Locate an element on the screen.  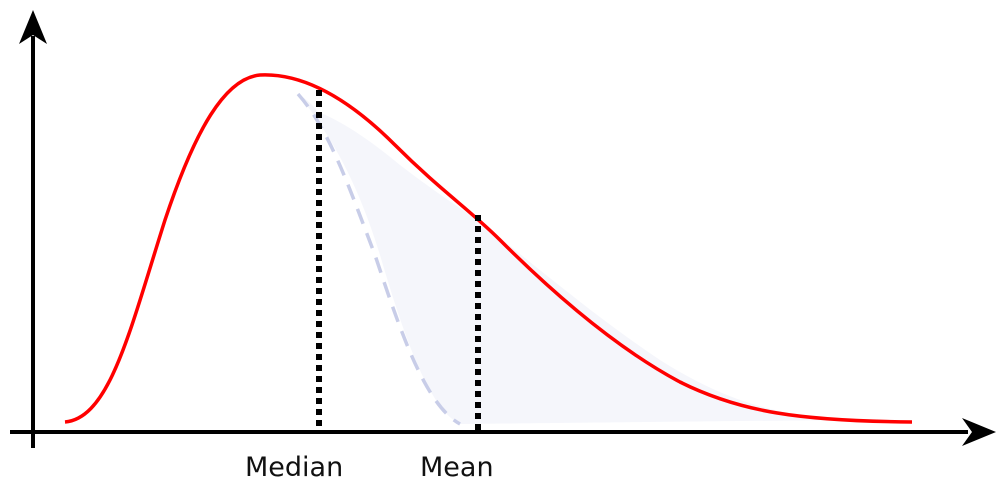
mean-label: Mean is located at coordinates (457, 466).